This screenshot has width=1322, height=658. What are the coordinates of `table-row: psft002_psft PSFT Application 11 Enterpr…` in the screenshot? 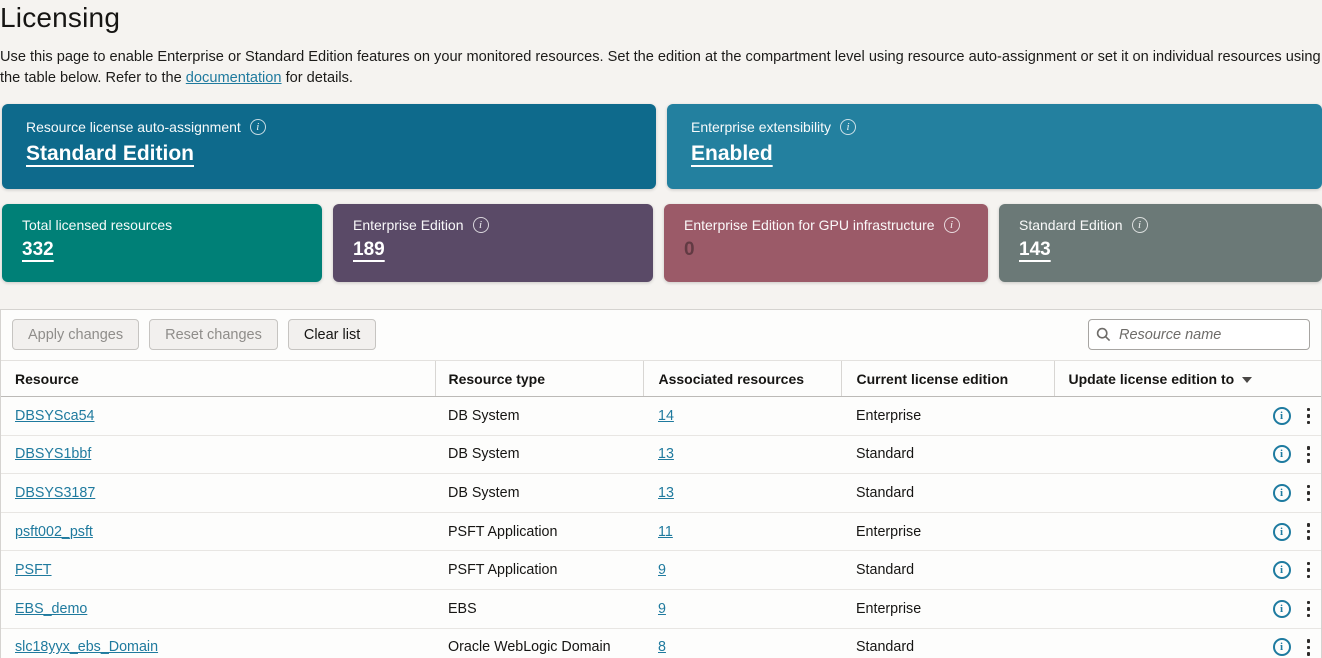 It's located at (661, 532).